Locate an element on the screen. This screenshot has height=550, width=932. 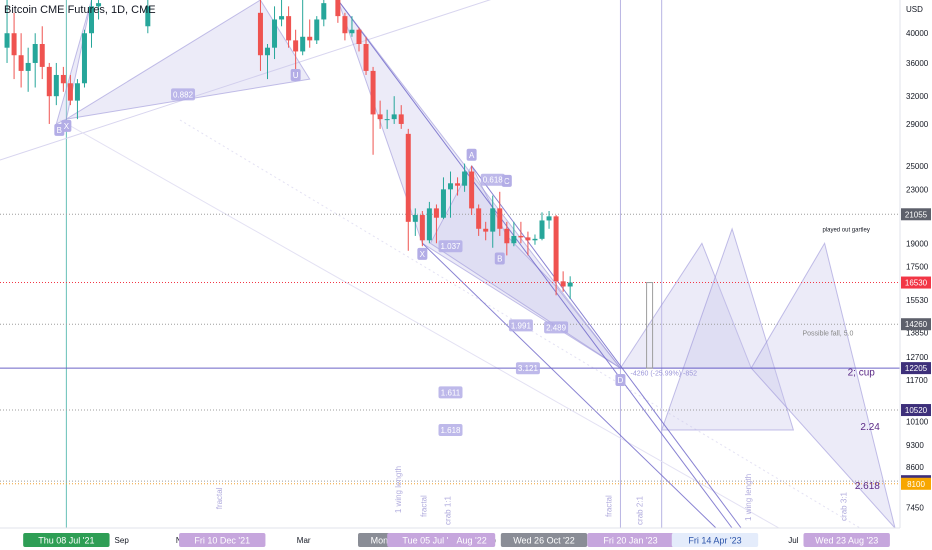
price-tick-label: 29000 is located at coordinates (917, 124).